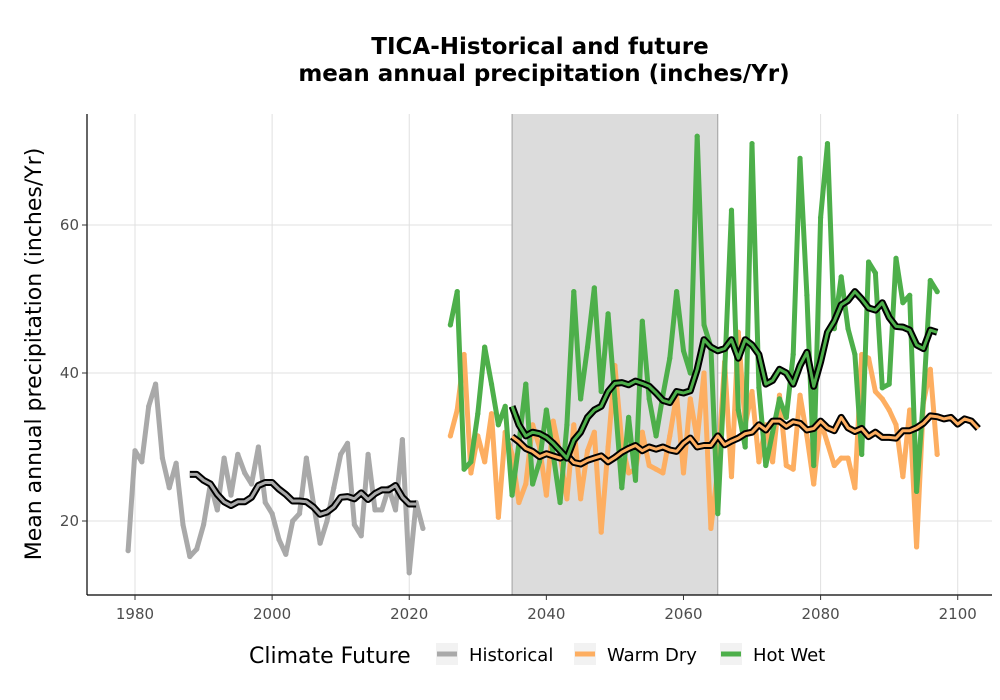 Image resolution: width=1000 pixels, height=700 pixels. I want to click on y-axis-title: Mean annual precipitation (inches/Yr), so click(34, 354).